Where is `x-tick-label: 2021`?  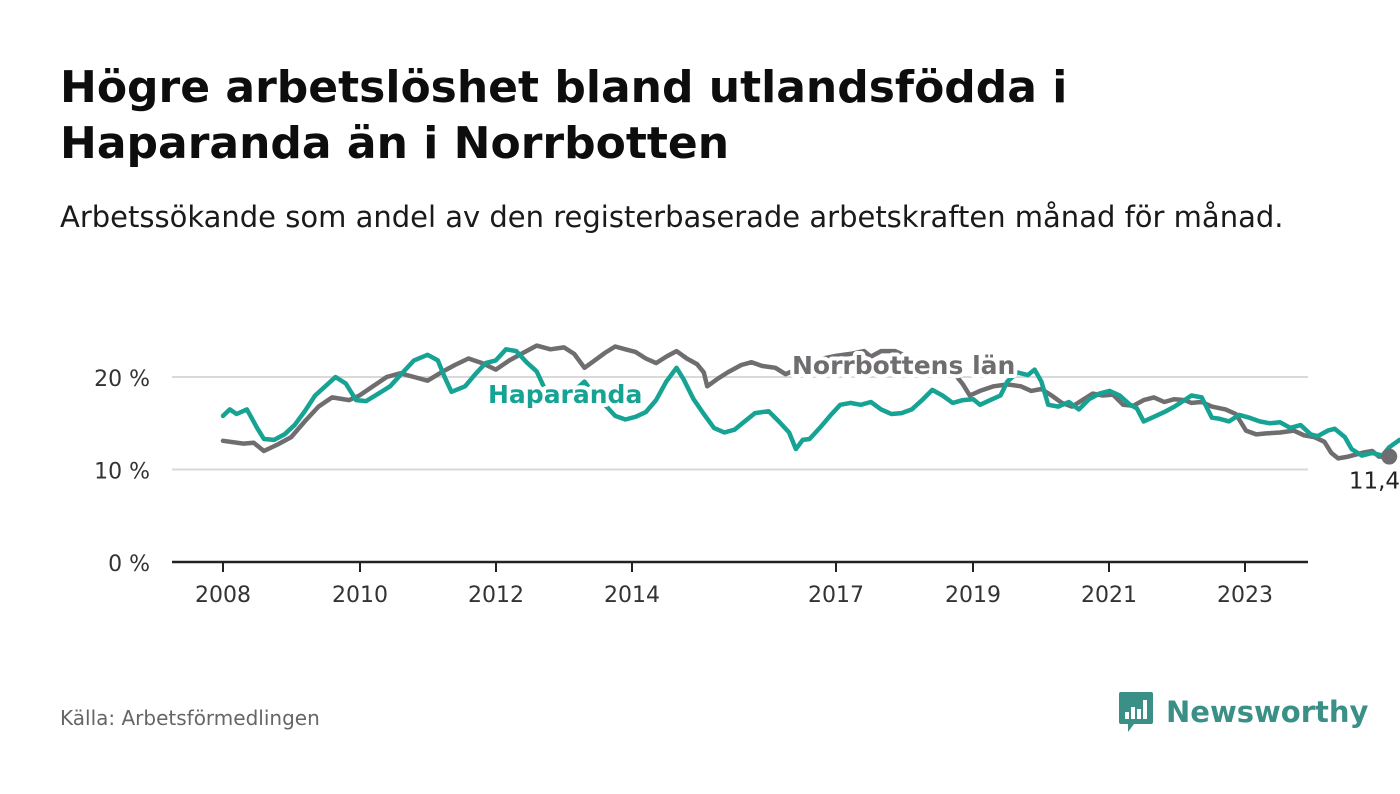
x-tick-label: 2021 is located at coordinates (1109, 595).